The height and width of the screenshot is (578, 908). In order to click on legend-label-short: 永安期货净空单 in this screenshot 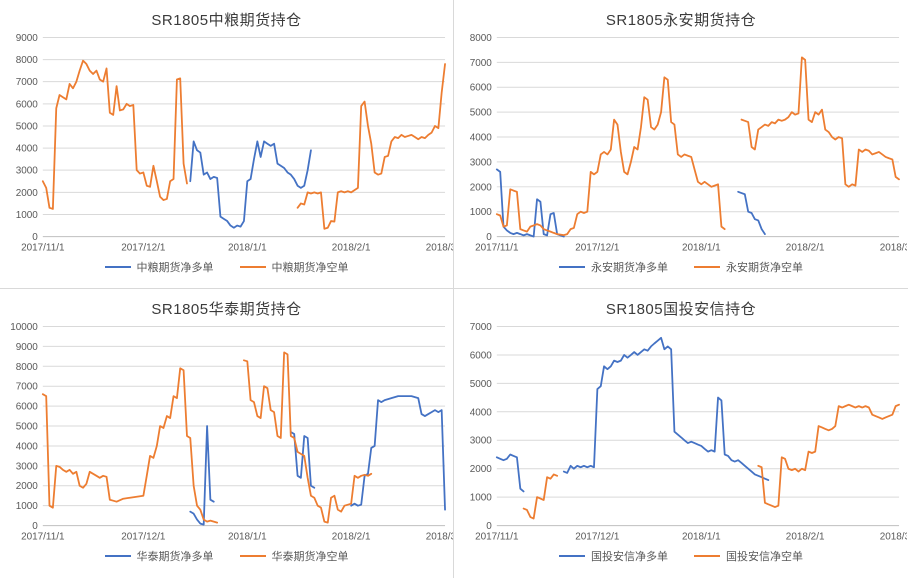, I will do `click(764, 268)`.